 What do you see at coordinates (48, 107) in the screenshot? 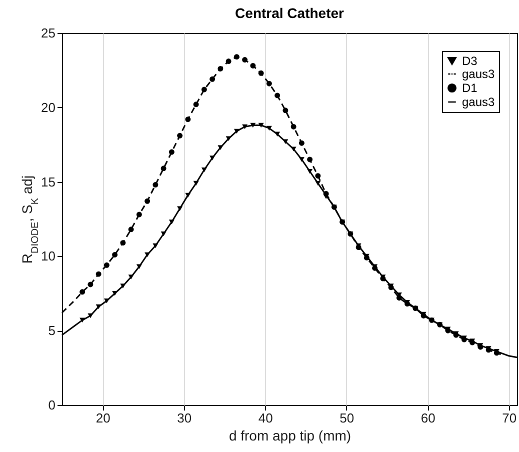
I see `y-tick-label: 20` at bounding box center [48, 107].